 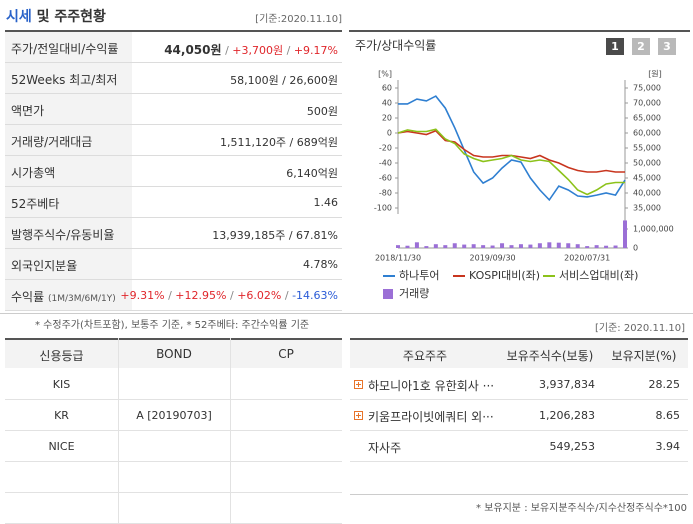 I want to click on row-value: 58,100원 / 26,600원, so click(x=284, y=80).